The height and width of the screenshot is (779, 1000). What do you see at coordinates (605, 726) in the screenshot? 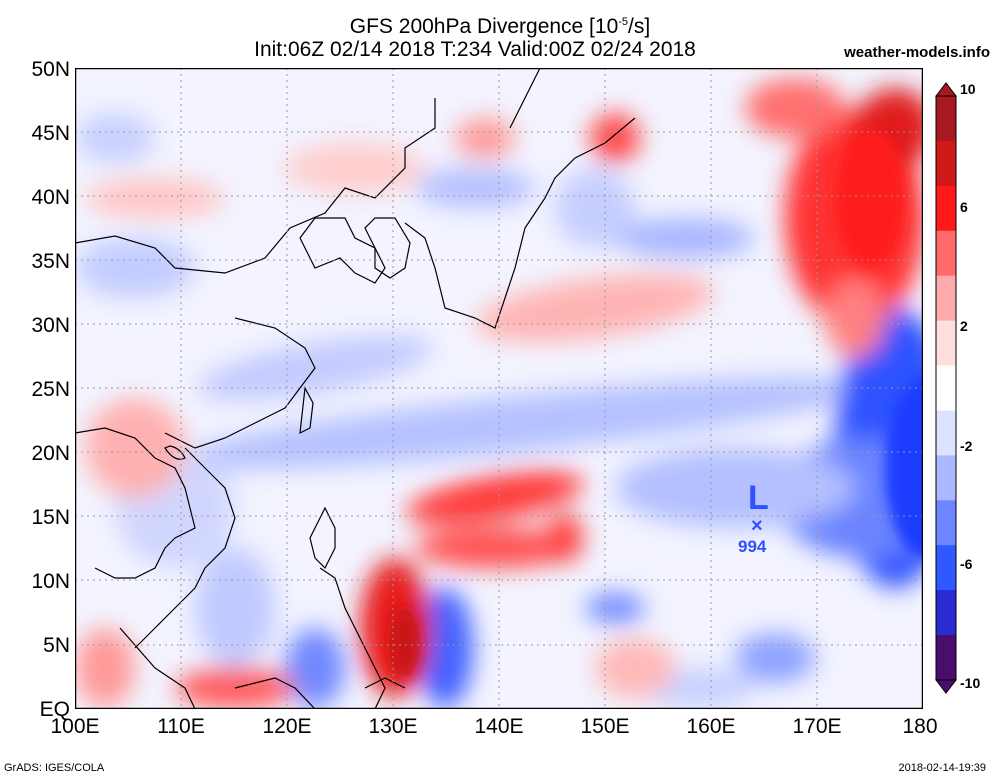
I see `lon-label-150e: 150E` at bounding box center [605, 726].